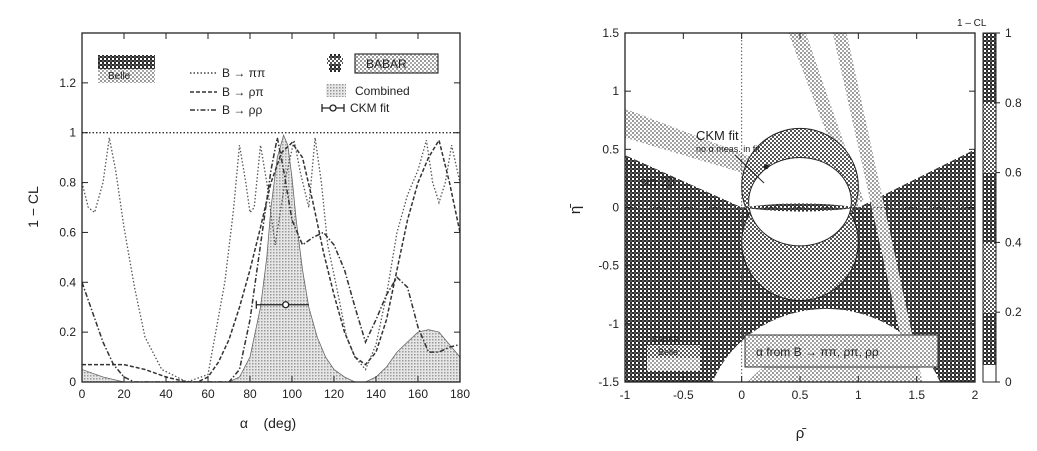  Describe the element at coordinates (268, 423) in the screenshot. I see `left-x-axis-label: α (deg)` at that location.